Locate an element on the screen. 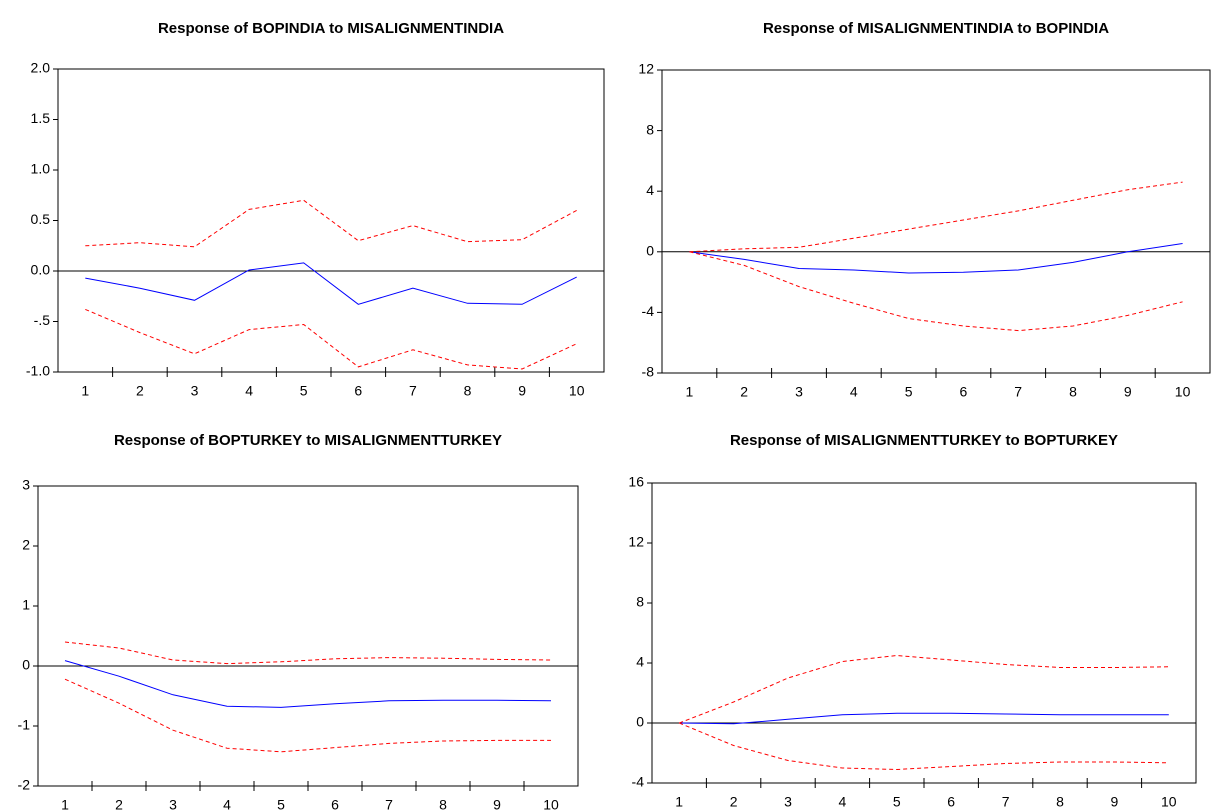  y-tick-label: 1.5 is located at coordinates (41, 118).